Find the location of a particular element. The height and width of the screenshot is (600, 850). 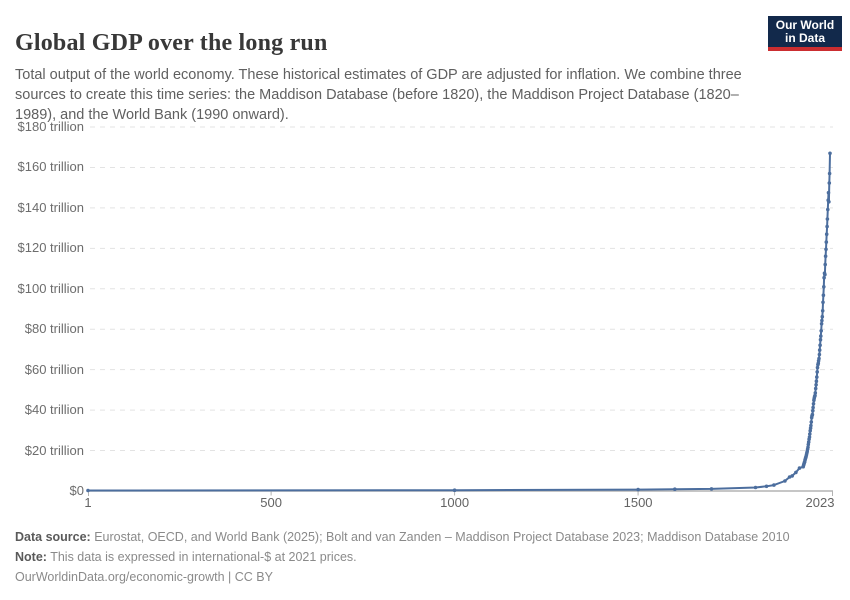

owid-logo-line1: Our World is located at coordinates (805, 24).